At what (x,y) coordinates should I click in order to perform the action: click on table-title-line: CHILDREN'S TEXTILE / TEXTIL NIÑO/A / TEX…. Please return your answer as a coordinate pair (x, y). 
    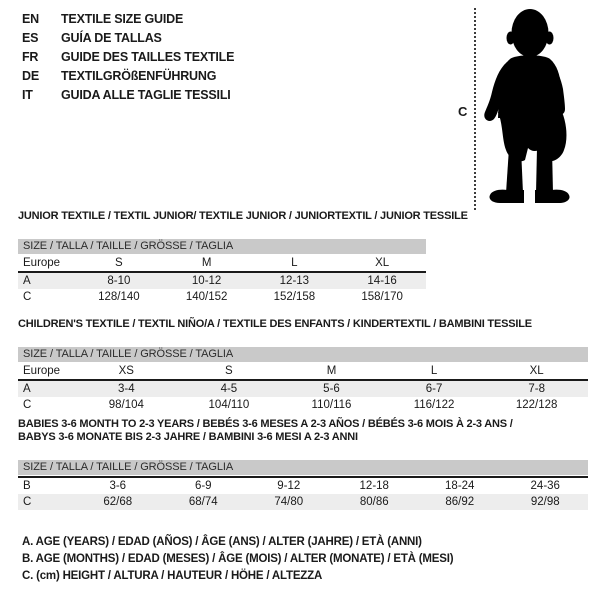
    Looking at the image, I should click on (275, 324).